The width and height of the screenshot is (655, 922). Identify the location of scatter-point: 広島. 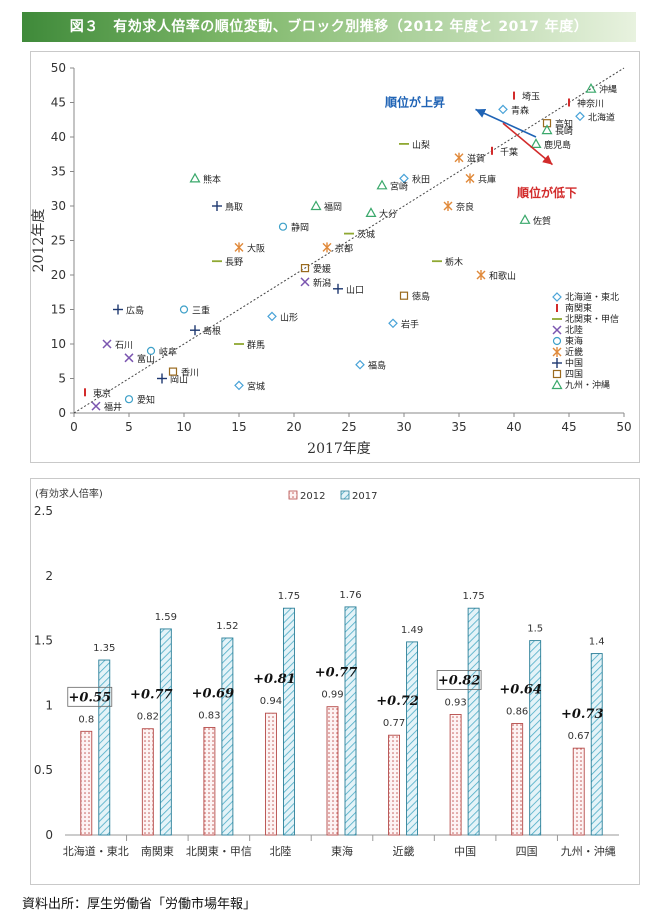
(128, 310).